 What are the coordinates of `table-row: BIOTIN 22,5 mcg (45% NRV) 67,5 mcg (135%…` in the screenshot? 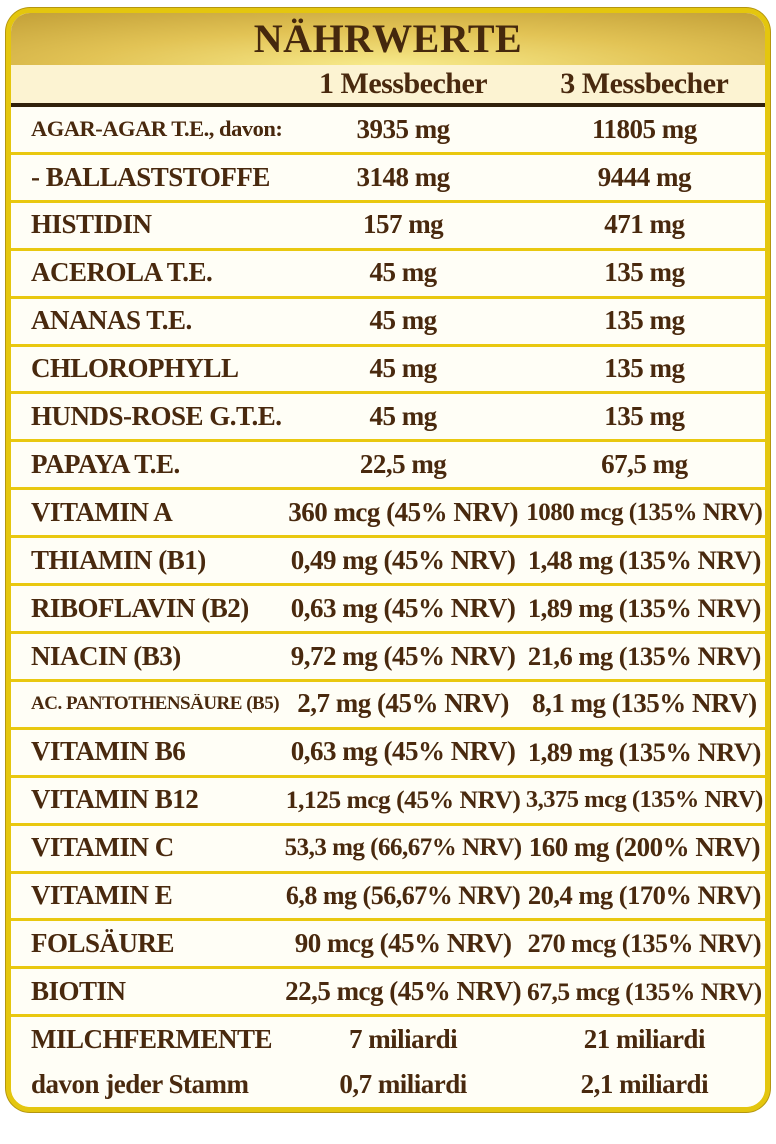 It's located at (388, 993).